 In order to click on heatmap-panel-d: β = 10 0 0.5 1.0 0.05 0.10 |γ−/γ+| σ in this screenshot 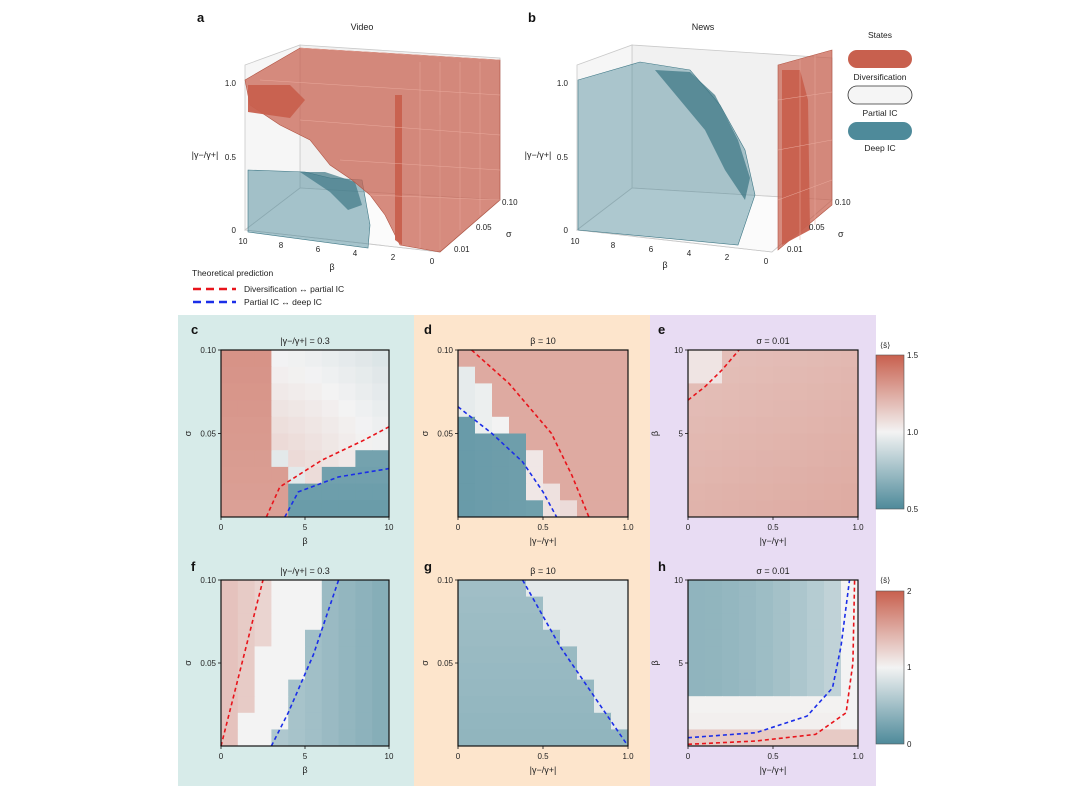, I will do `click(527, 441)`.